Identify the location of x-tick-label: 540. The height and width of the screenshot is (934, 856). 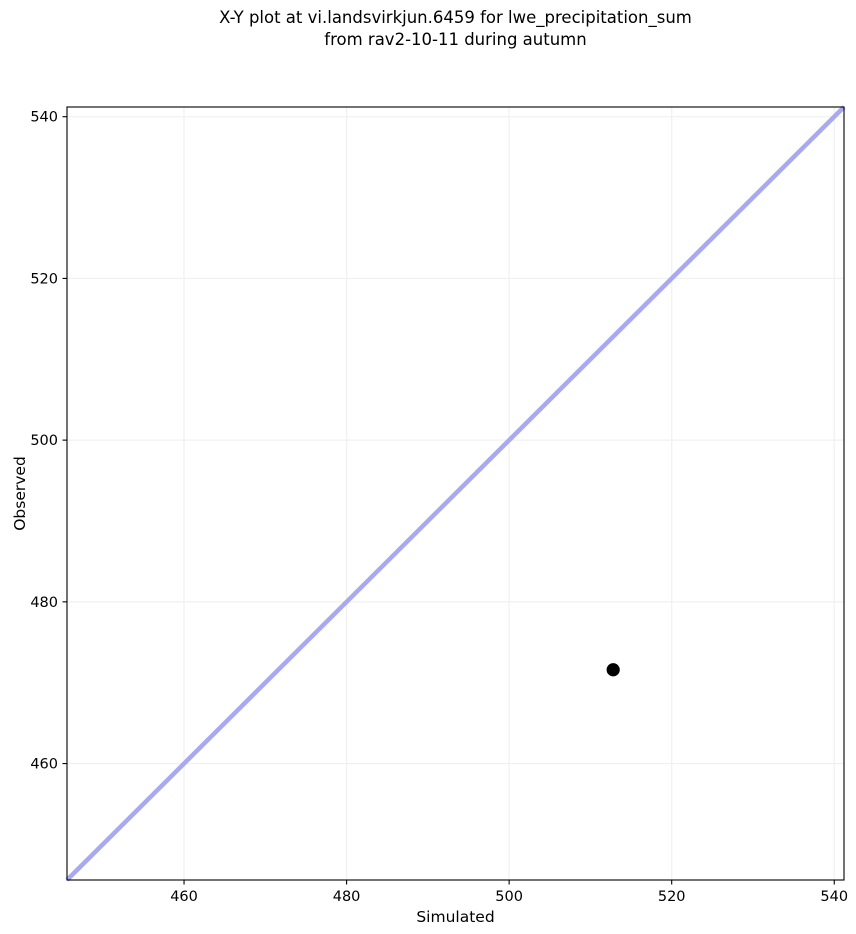
(834, 897).